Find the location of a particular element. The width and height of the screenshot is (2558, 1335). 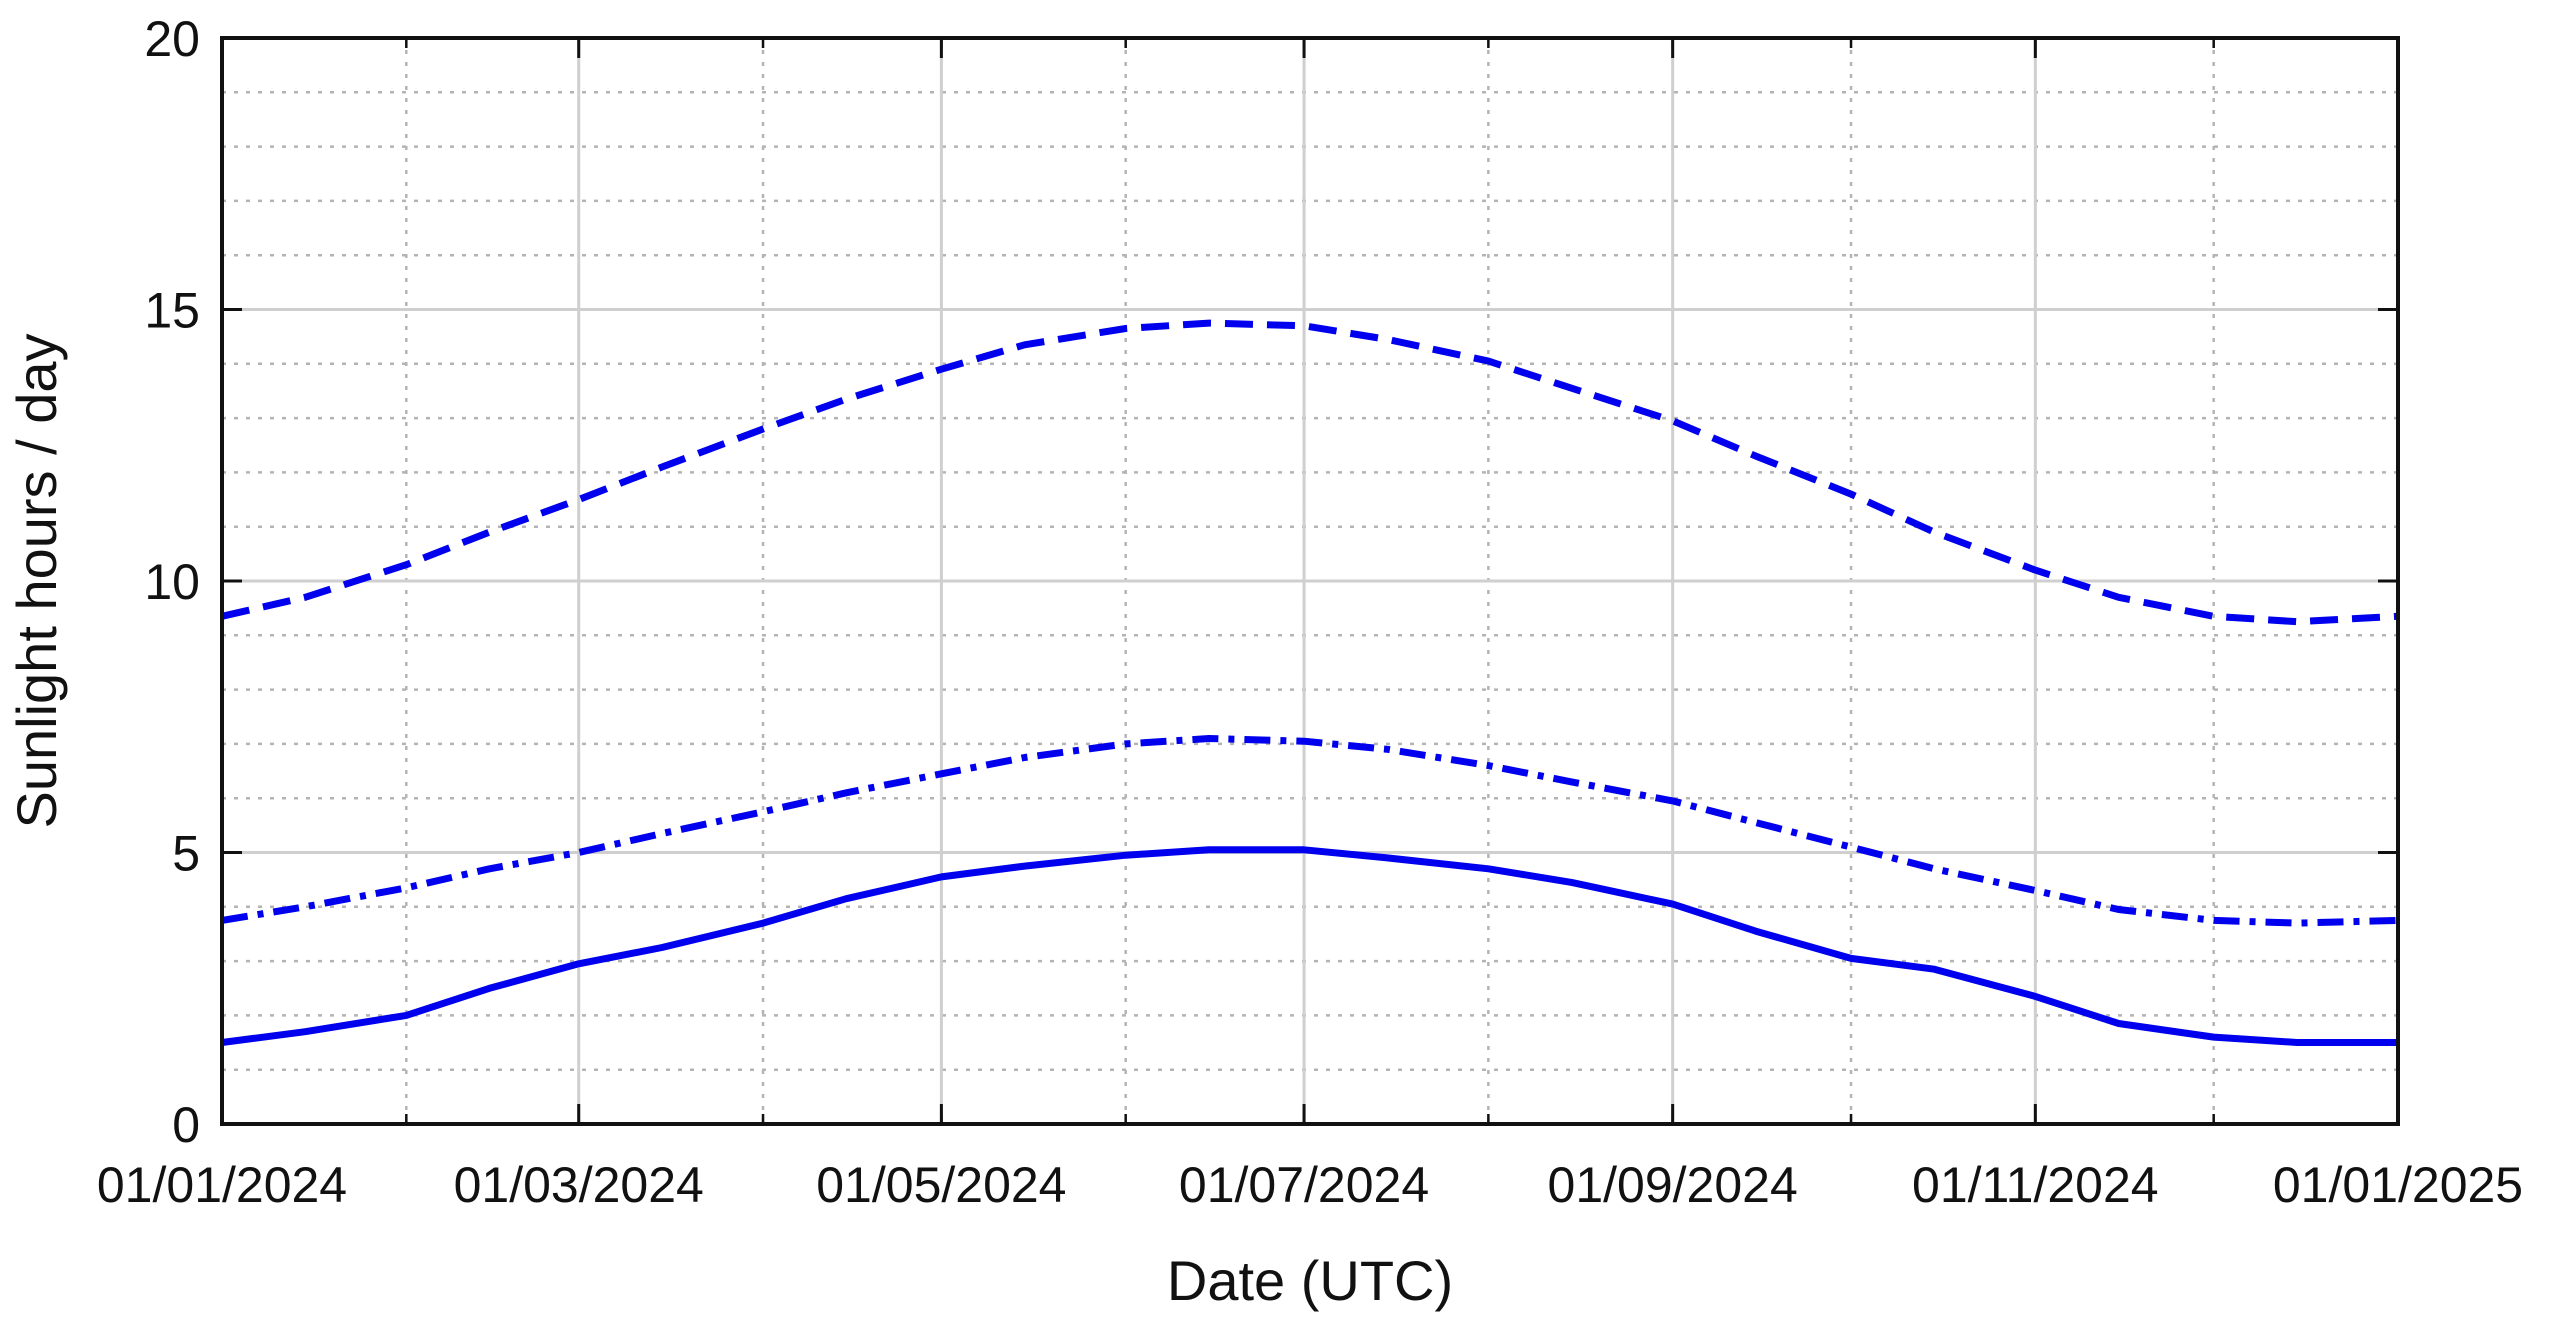

x-axis-title: Date (UTC) is located at coordinates (1310, 1280).